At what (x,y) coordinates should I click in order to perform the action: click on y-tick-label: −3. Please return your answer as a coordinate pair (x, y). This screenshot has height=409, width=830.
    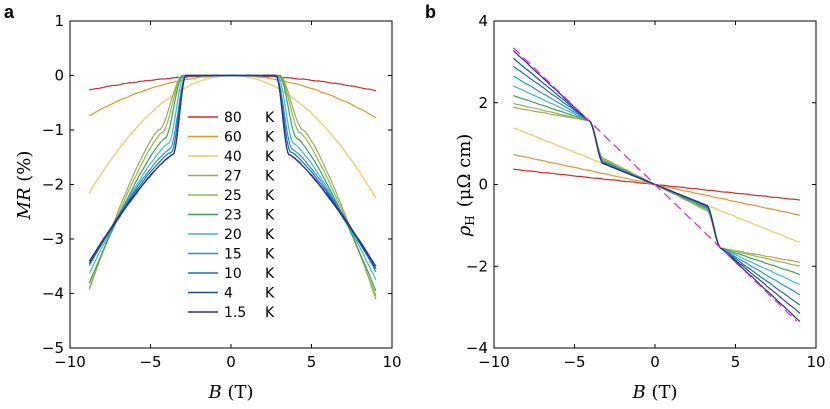
    Looking at the image, I should click on (53, 239).